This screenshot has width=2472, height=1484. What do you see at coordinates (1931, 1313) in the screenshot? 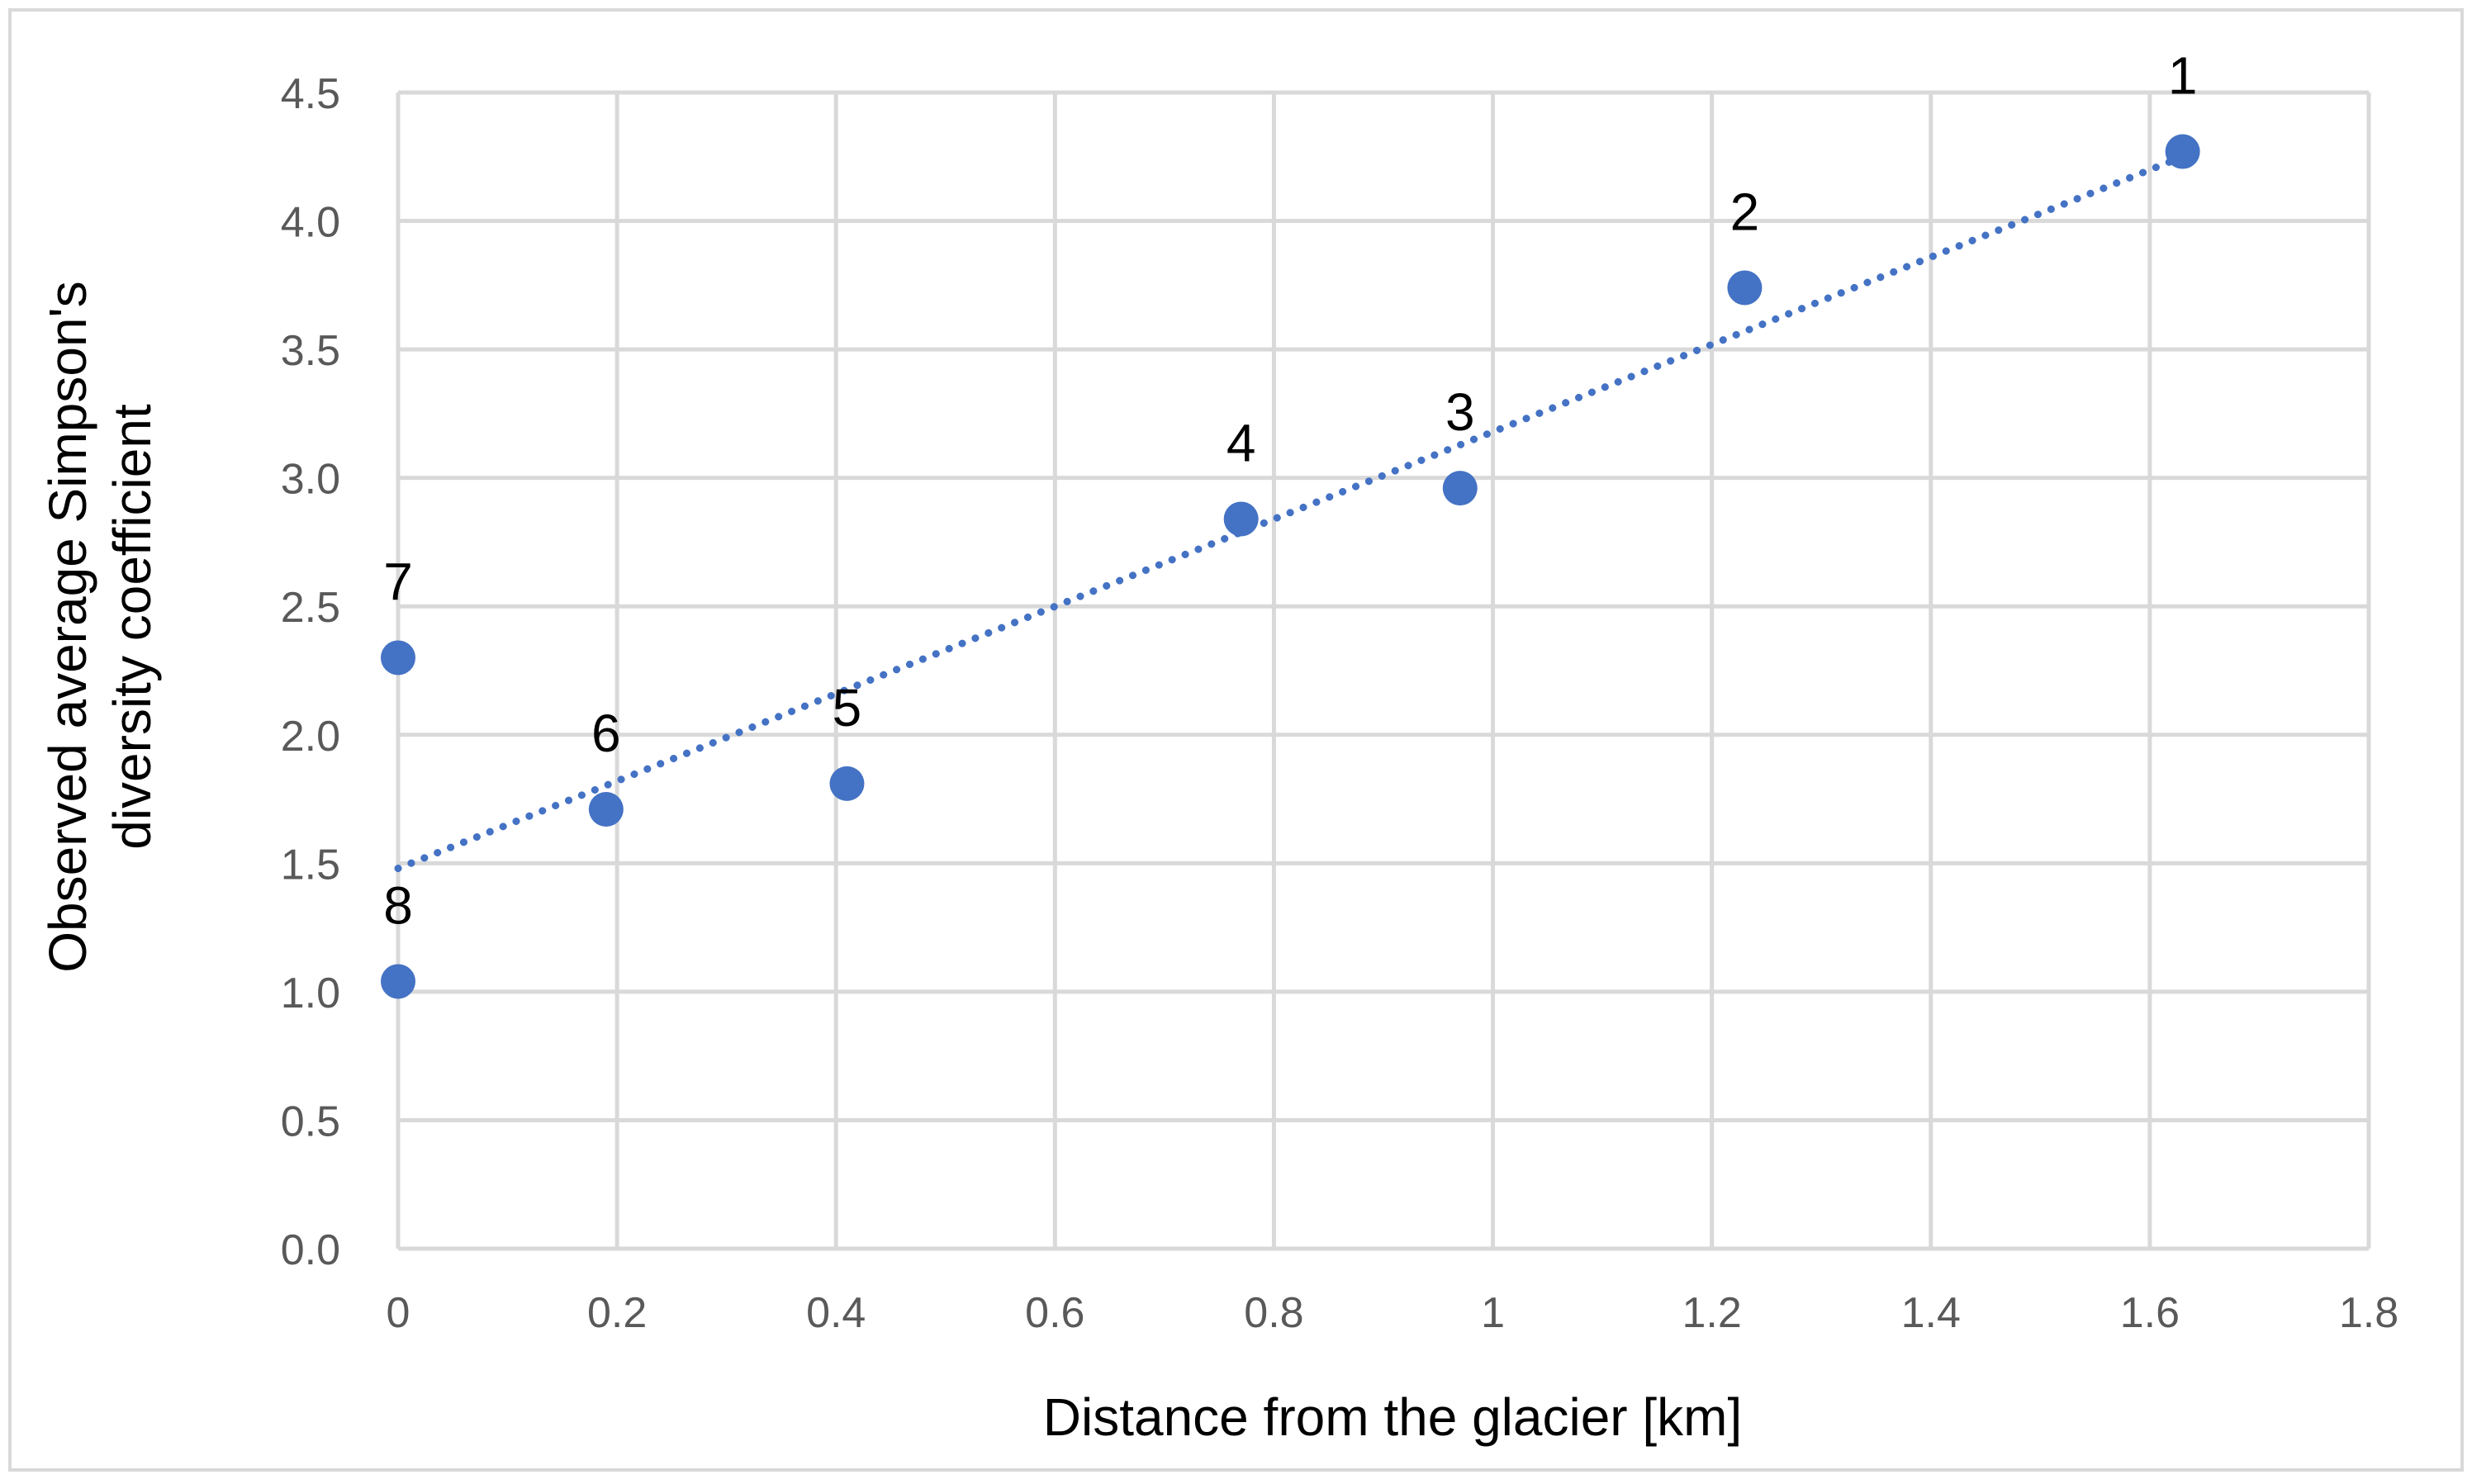
I see `x-tick-label: 1.4` at bounding box center [1931, 1313].